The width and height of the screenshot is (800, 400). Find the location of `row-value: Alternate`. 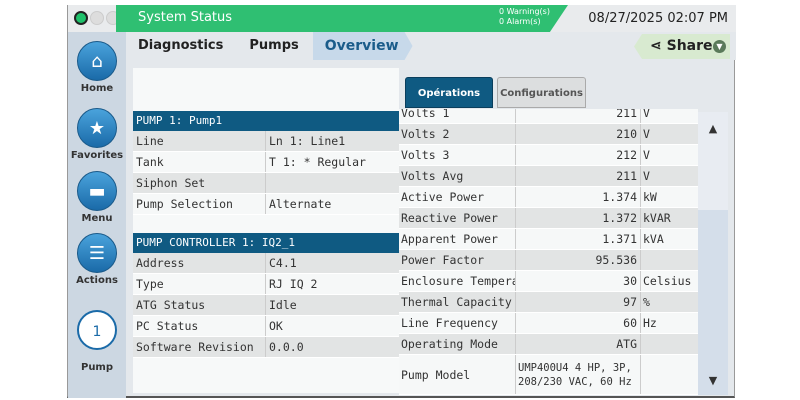

row-value: Alternate is located at coordinates (300, 204).